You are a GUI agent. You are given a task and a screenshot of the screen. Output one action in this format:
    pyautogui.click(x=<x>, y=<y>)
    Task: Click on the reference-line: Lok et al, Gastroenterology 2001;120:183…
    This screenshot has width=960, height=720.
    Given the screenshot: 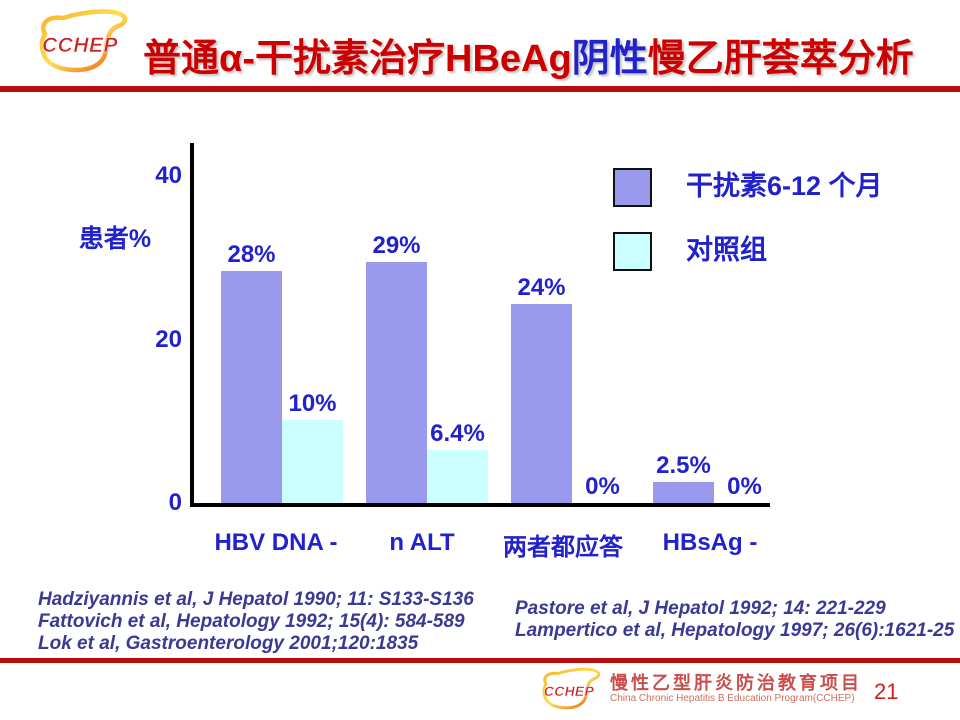 What is the action you would take?
    pyautogui.click(x=228, y=643)
    